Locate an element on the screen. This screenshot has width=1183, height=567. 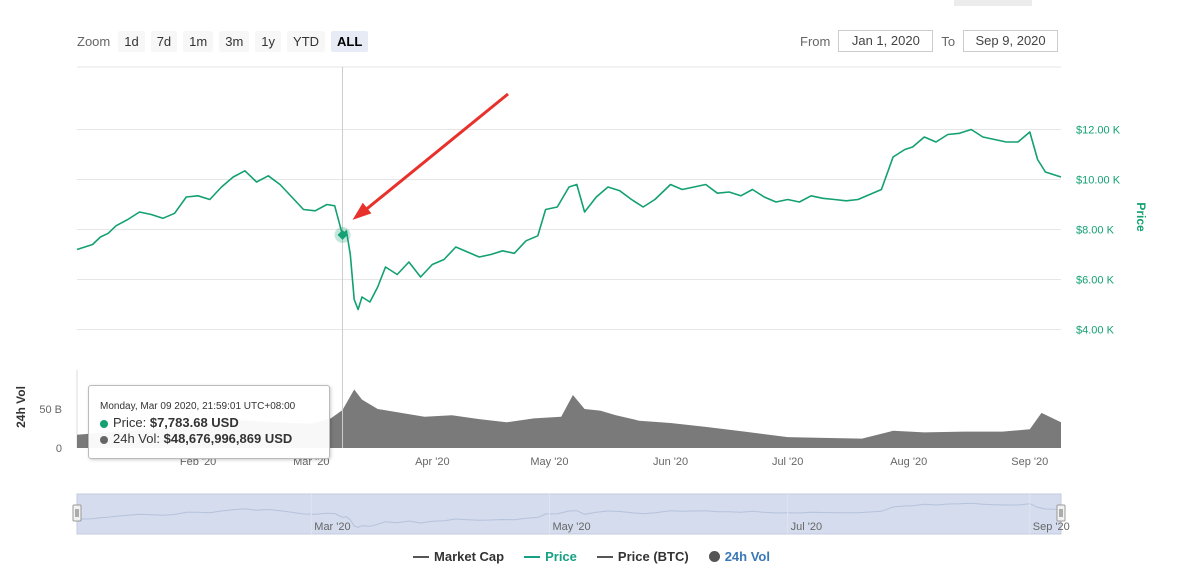
volume-axis-title: 24h Vol is located at coordinates (21, 407).